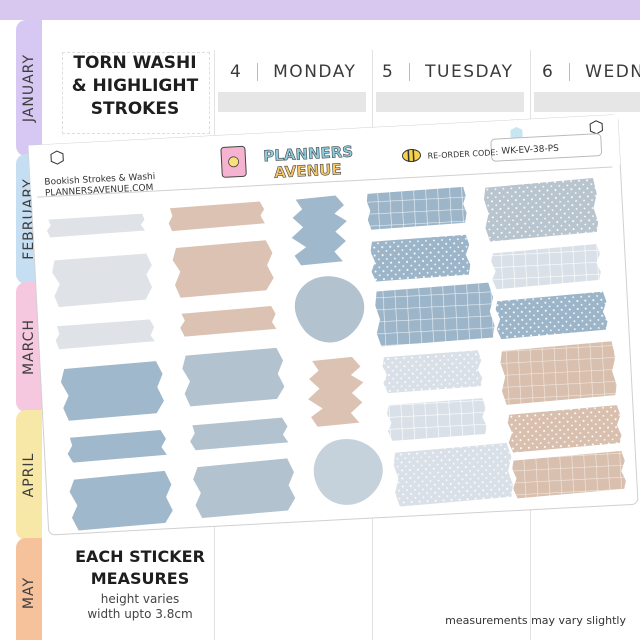 The image size is (640, 640). I want to click on header-divider, so click(325, 182).